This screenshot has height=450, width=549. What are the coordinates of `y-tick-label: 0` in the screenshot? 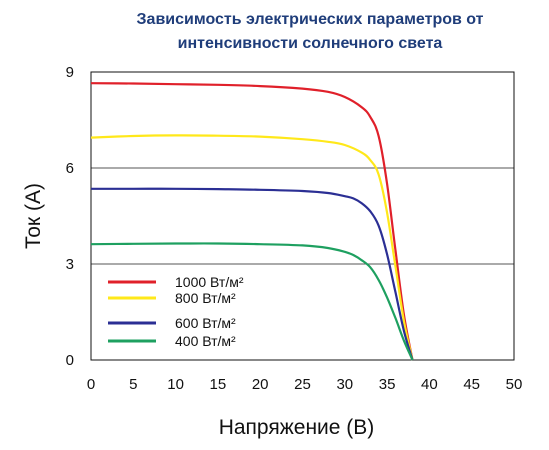 It's located at (70, 360).